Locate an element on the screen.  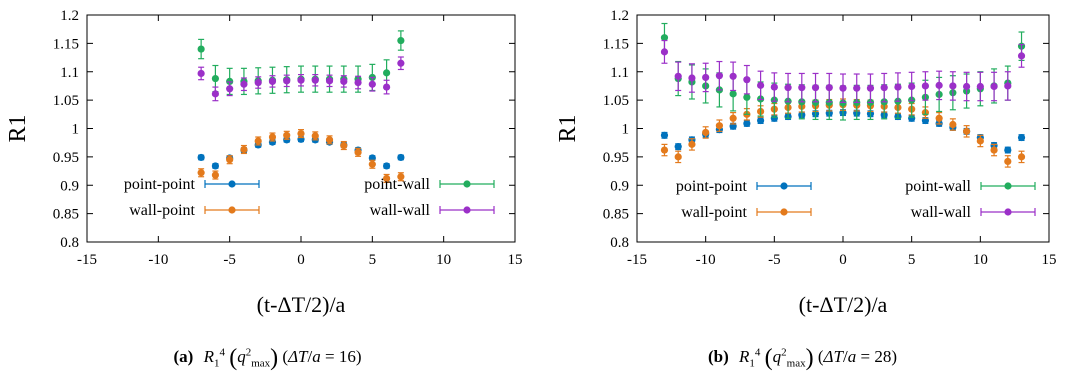
legend-entry-wall-point: wall-point is located at coordinates (194, 210).